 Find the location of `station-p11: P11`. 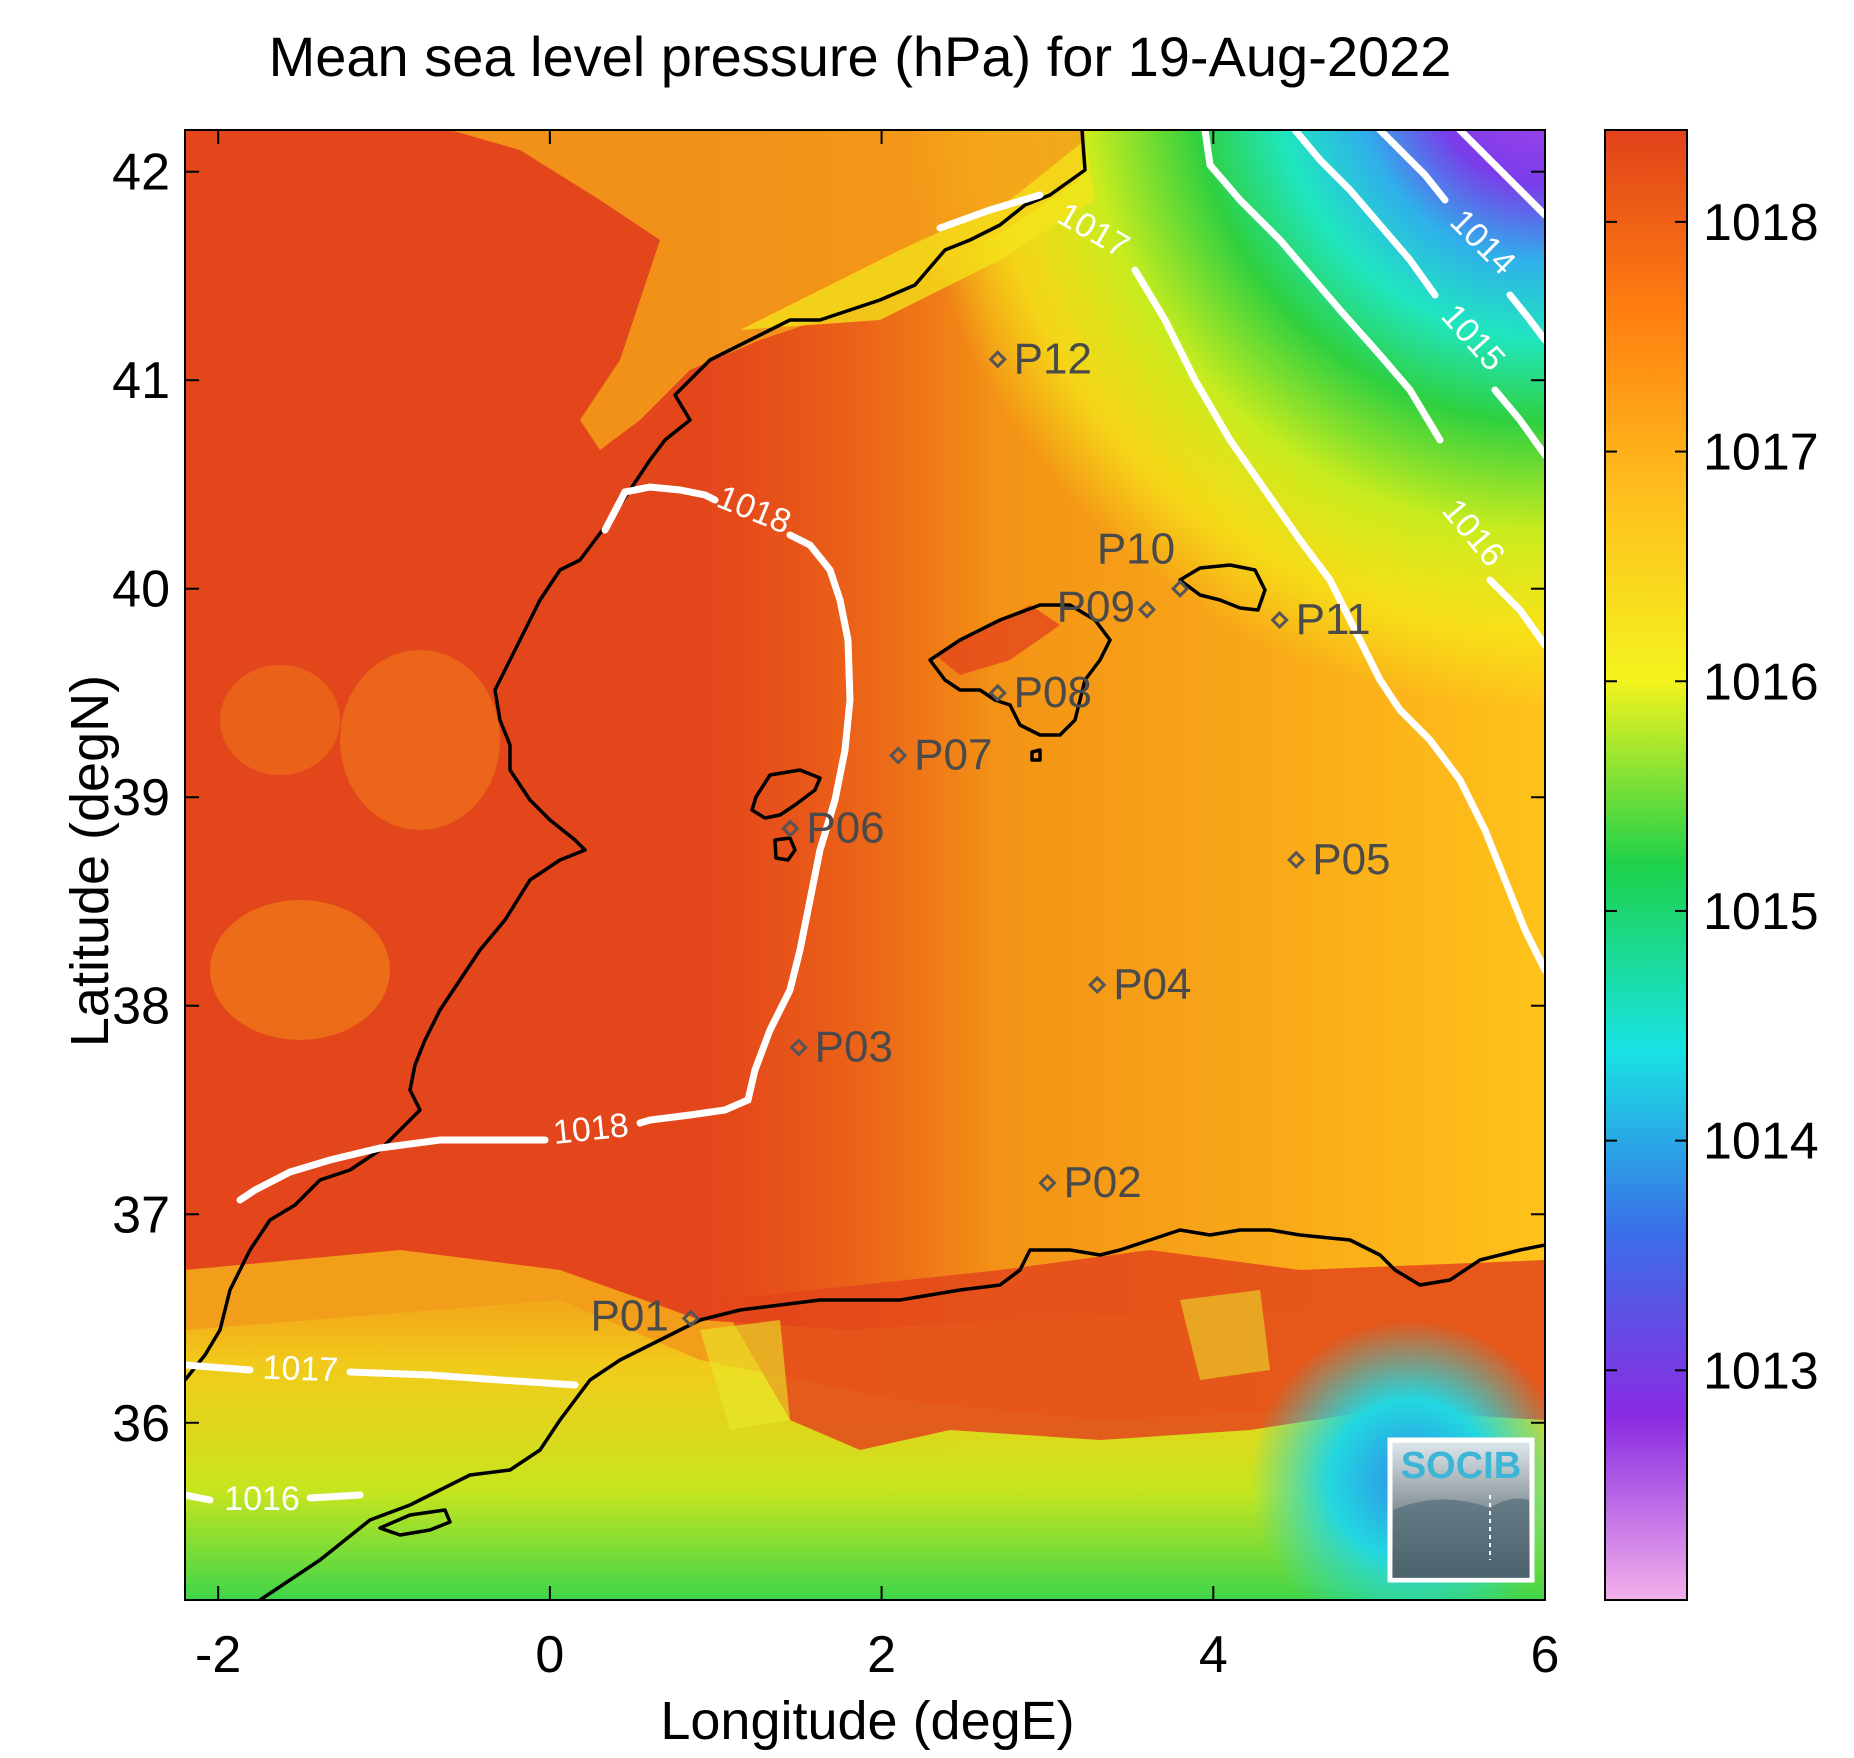

station-p11: P11 is located at coordinates (1320, 619).